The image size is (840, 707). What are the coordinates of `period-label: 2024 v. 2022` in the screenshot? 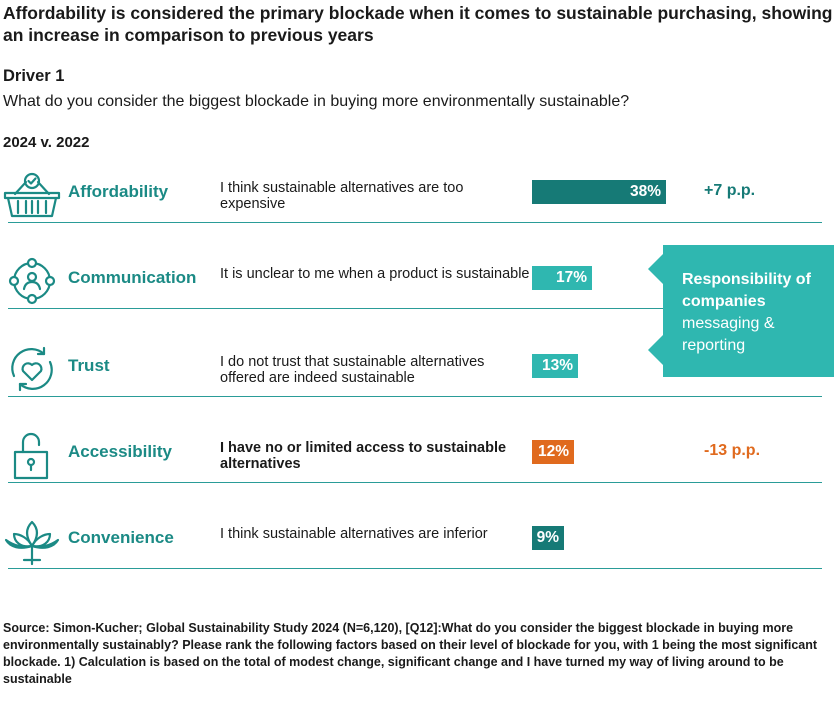 It's located at (46, 142).